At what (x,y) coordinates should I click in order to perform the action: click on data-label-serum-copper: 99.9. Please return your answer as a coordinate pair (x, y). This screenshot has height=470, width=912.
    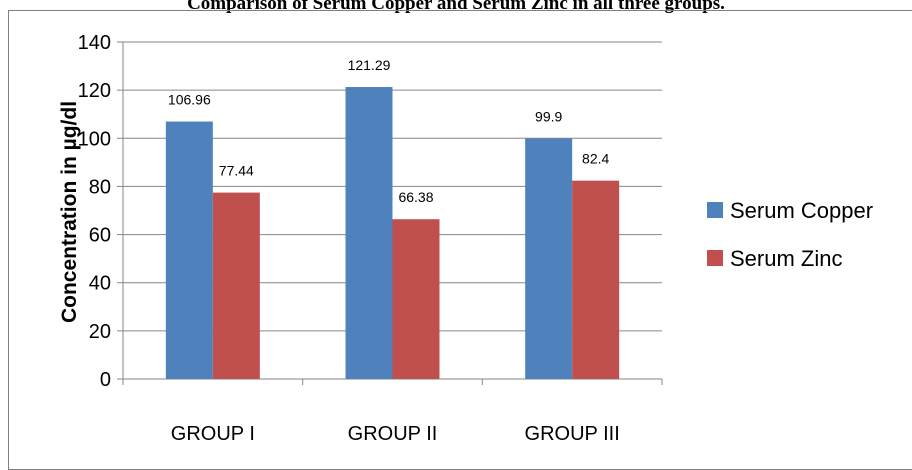
    Looking at the image, I should click on (548, 117).